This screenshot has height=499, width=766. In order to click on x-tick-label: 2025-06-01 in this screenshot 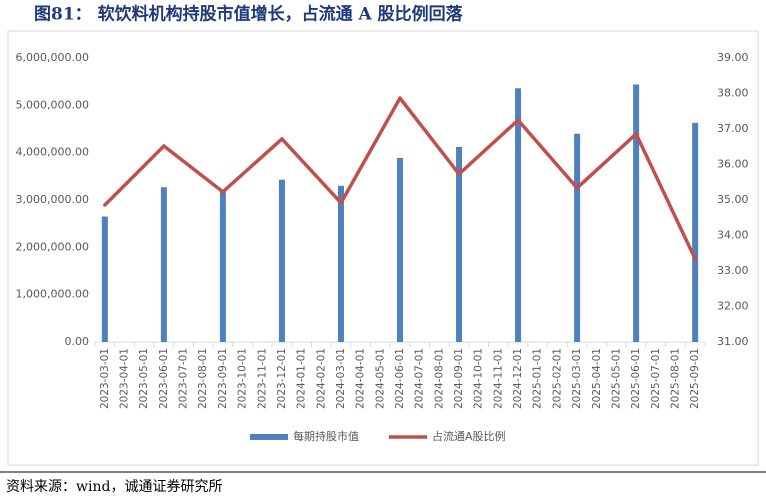, I will do `click(636, 378)`.